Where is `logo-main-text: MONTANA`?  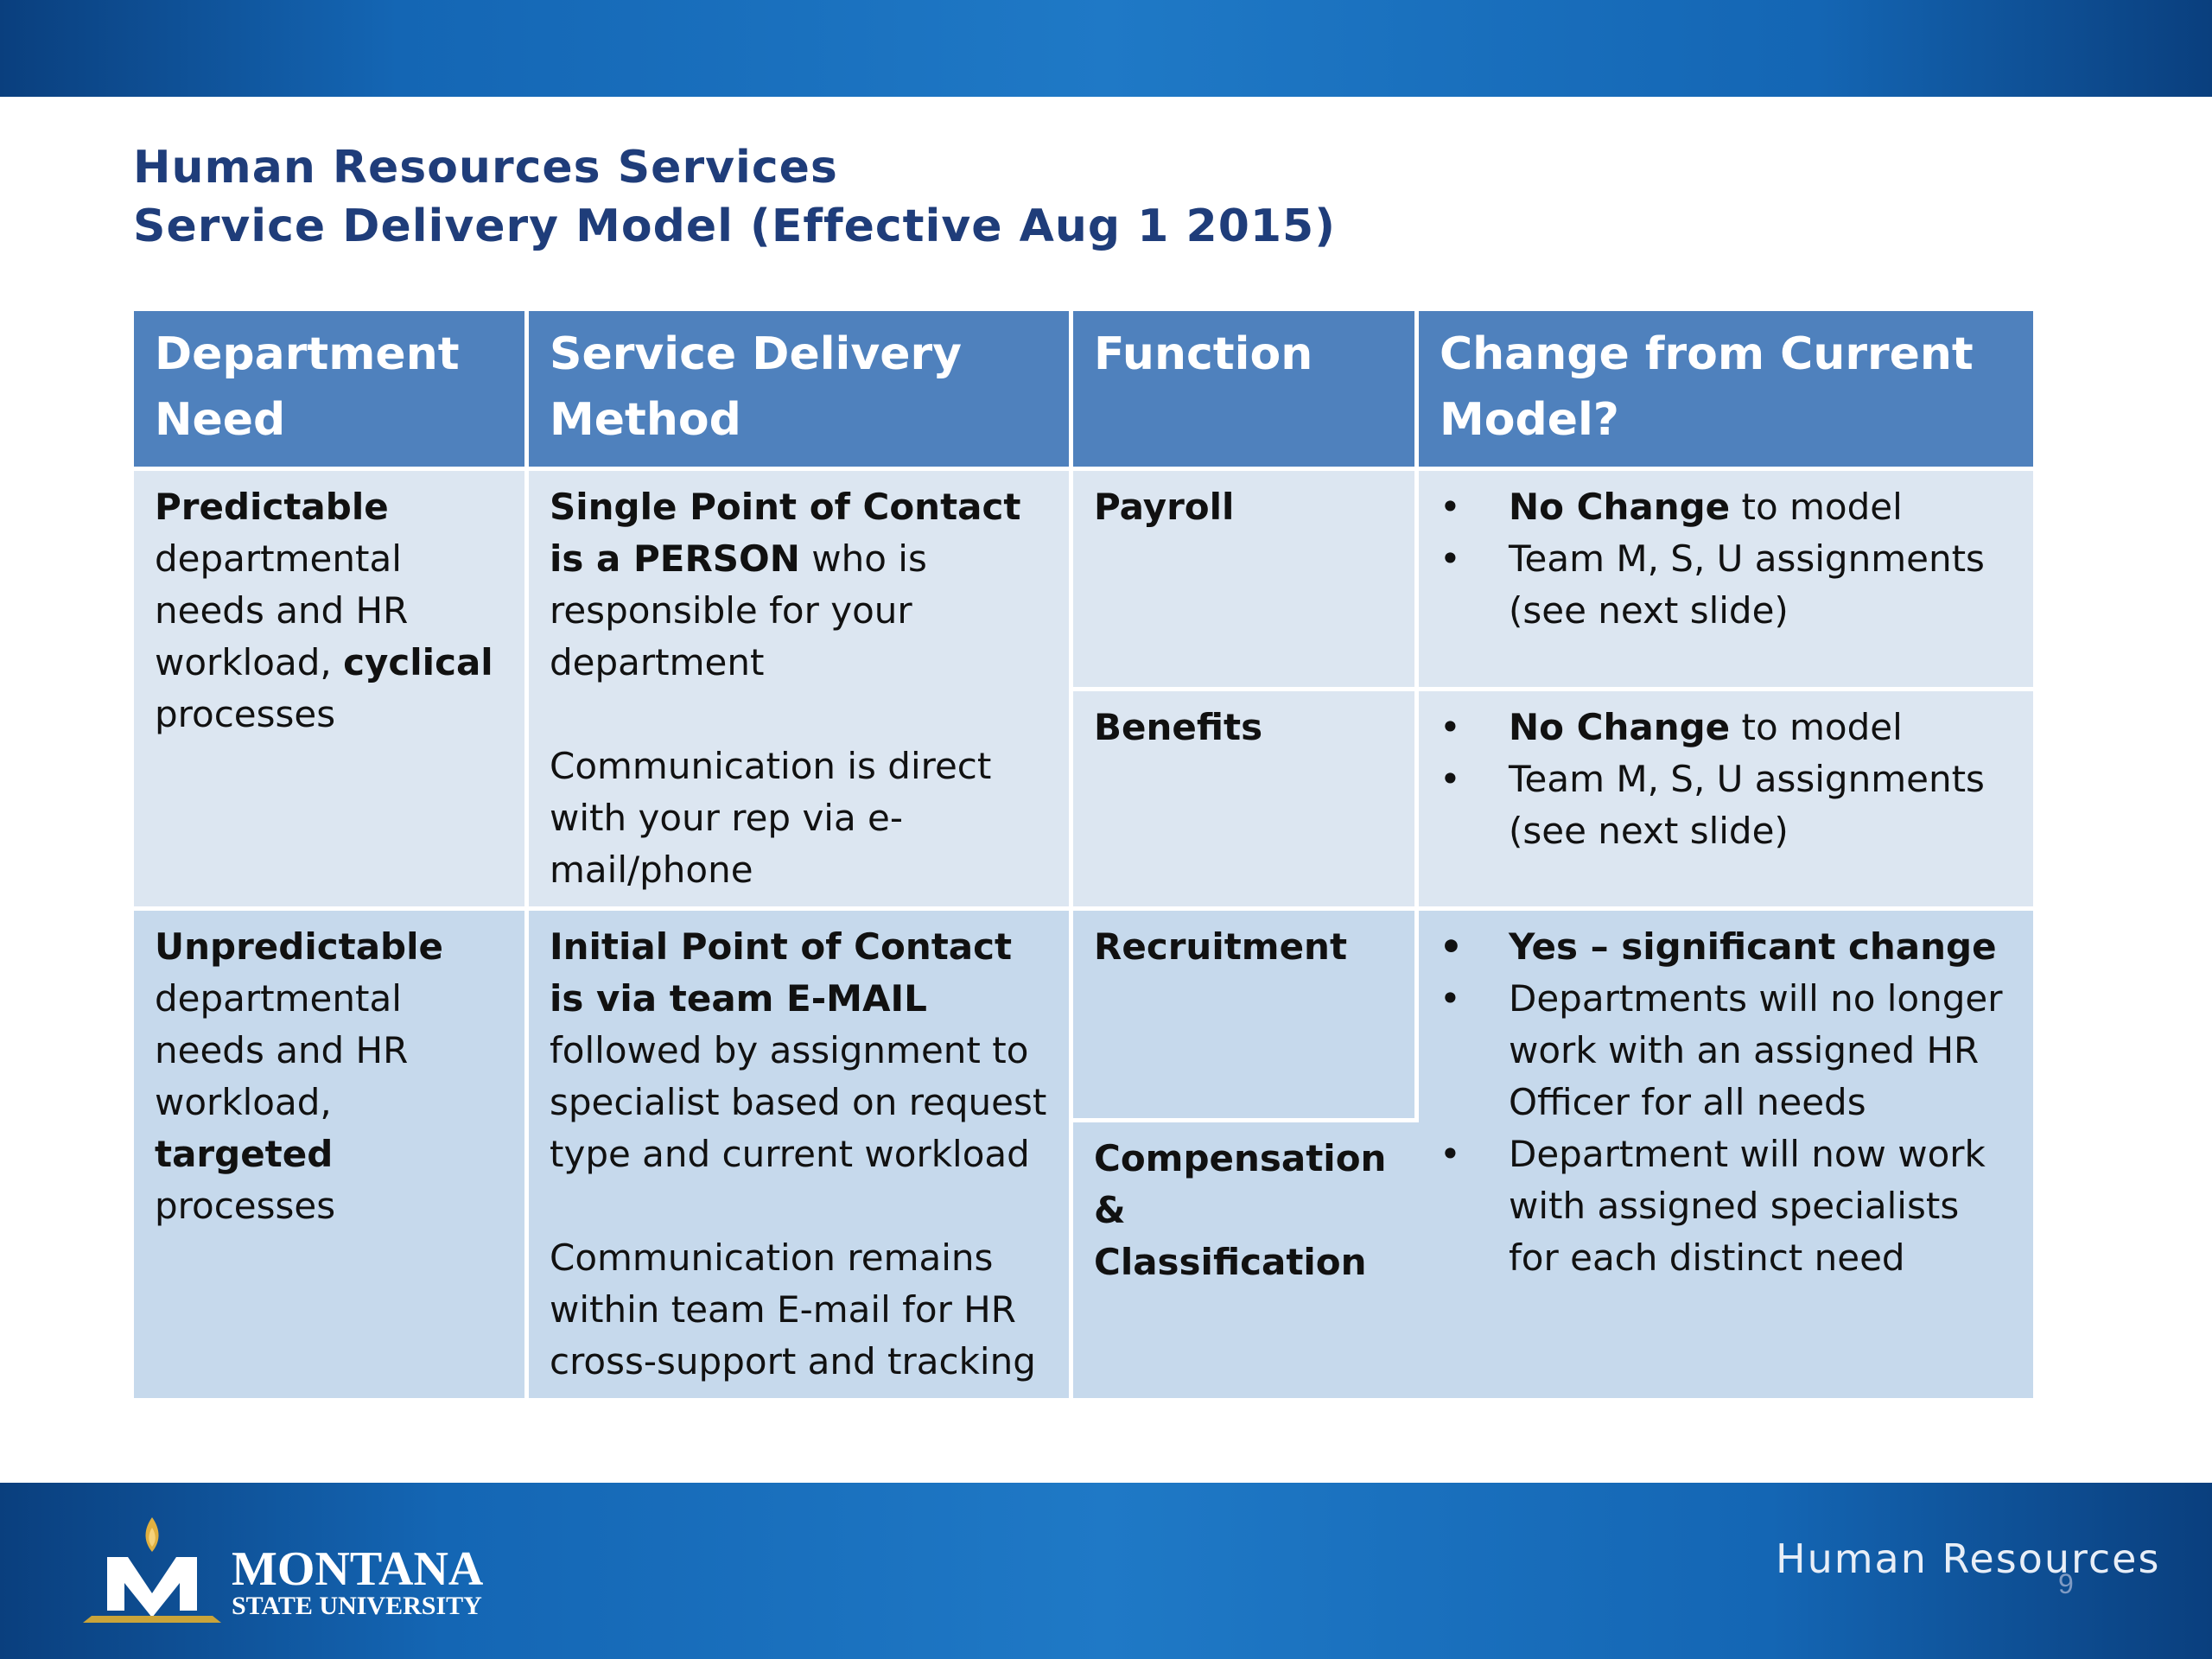
logo-main-text: MONTANA is located at coordinates (358, 1569).